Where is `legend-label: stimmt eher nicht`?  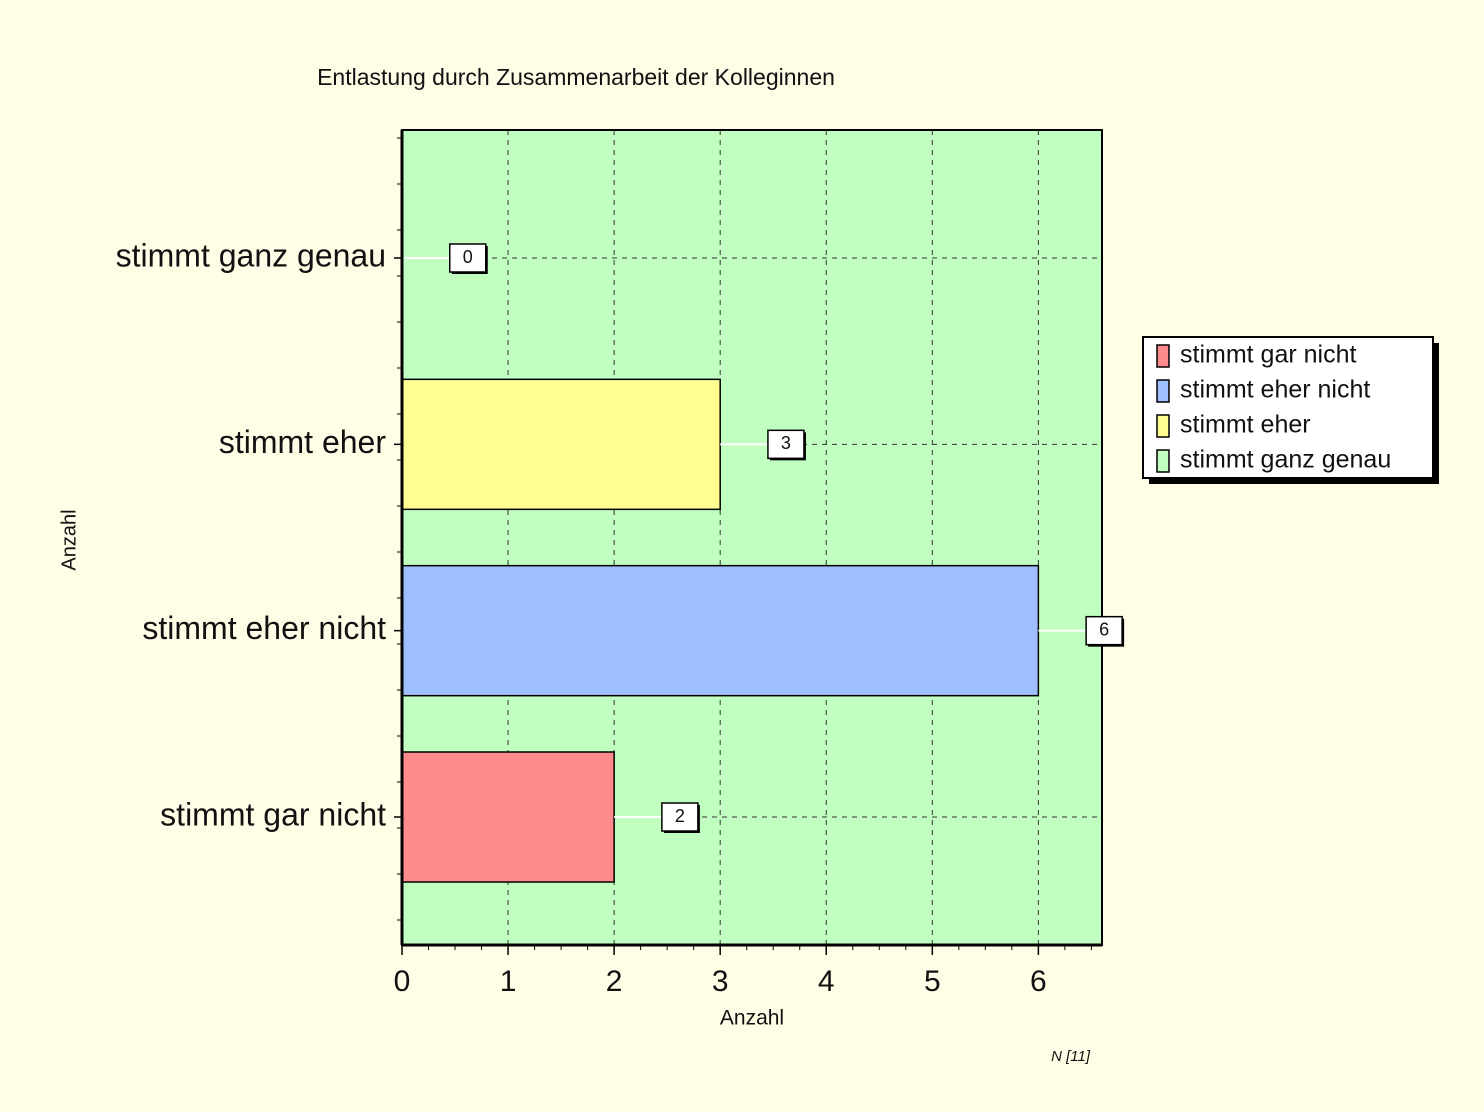
legend-label: stimmt eher nicht is located at coordinates (1275, 390).